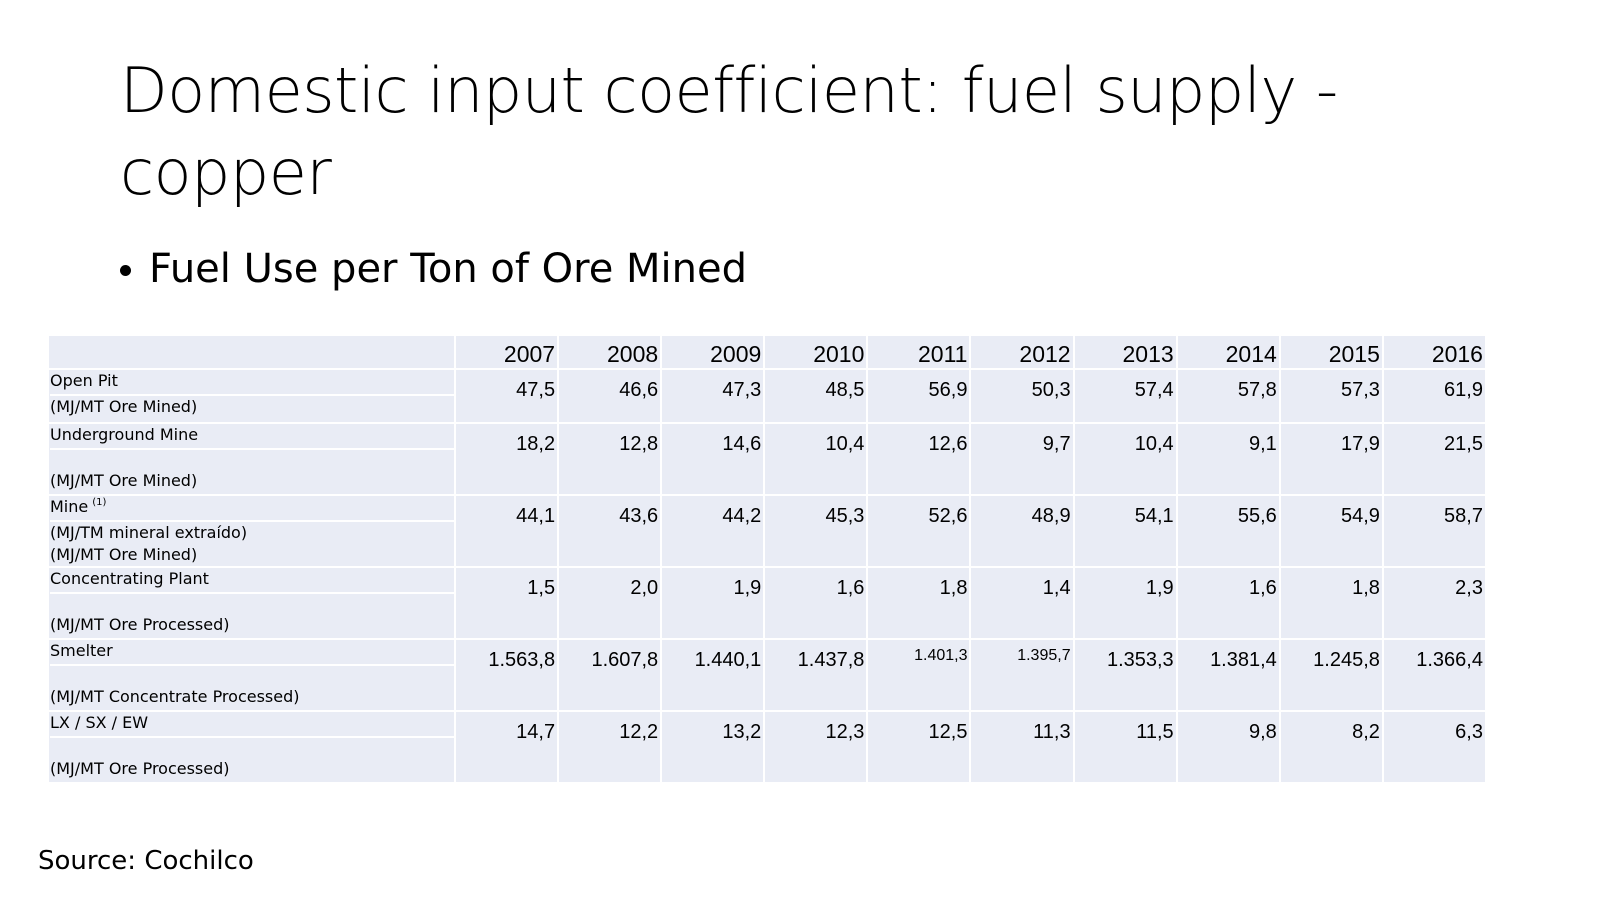  Describe the element at coordinates (1433, 531) in the screenshot. I see `value-cell: 58,7` at that location.